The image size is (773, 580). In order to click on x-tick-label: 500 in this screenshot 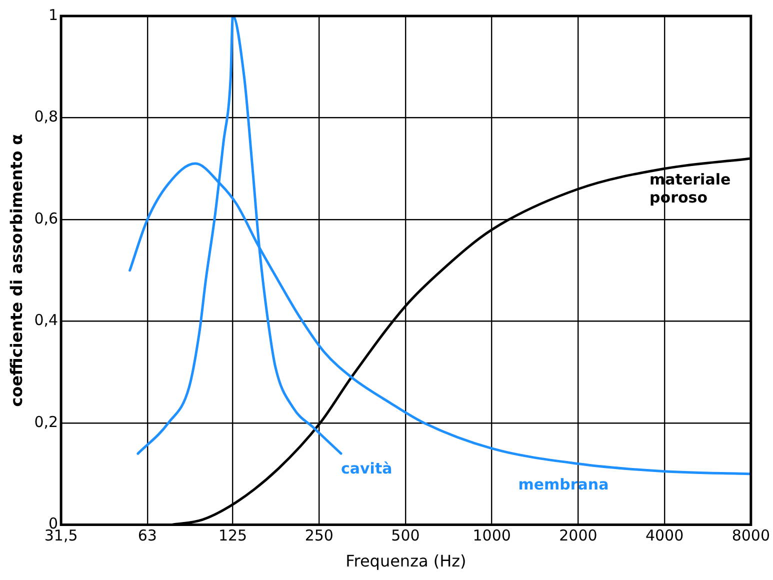, I will do `click(405, 535)`.